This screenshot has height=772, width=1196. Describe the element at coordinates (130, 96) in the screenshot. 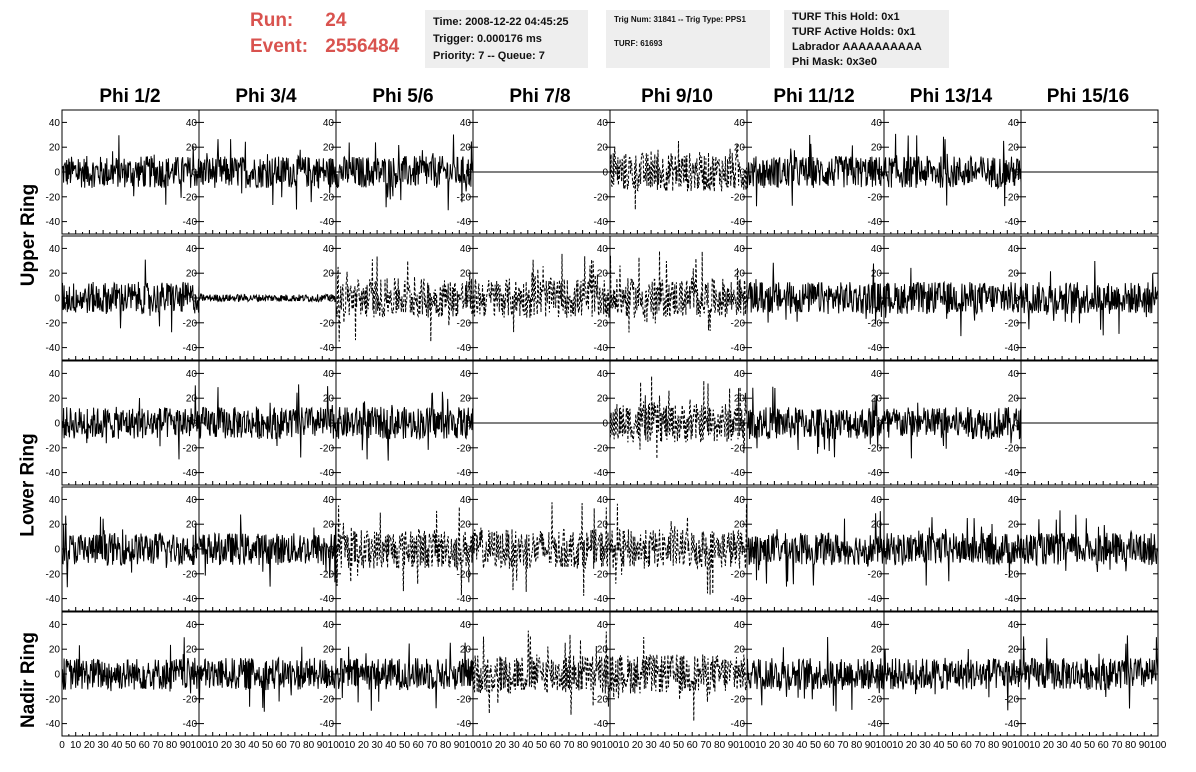

I see `col-title-phi-1-2: Phi 1/2` at that location.